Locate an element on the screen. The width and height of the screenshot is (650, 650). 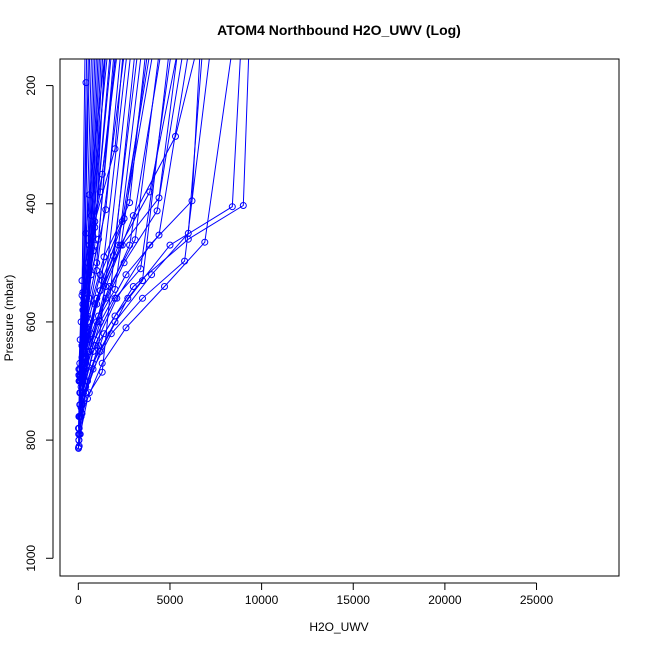
x-tick-label: 10000 is located at coordinates (262, 600).